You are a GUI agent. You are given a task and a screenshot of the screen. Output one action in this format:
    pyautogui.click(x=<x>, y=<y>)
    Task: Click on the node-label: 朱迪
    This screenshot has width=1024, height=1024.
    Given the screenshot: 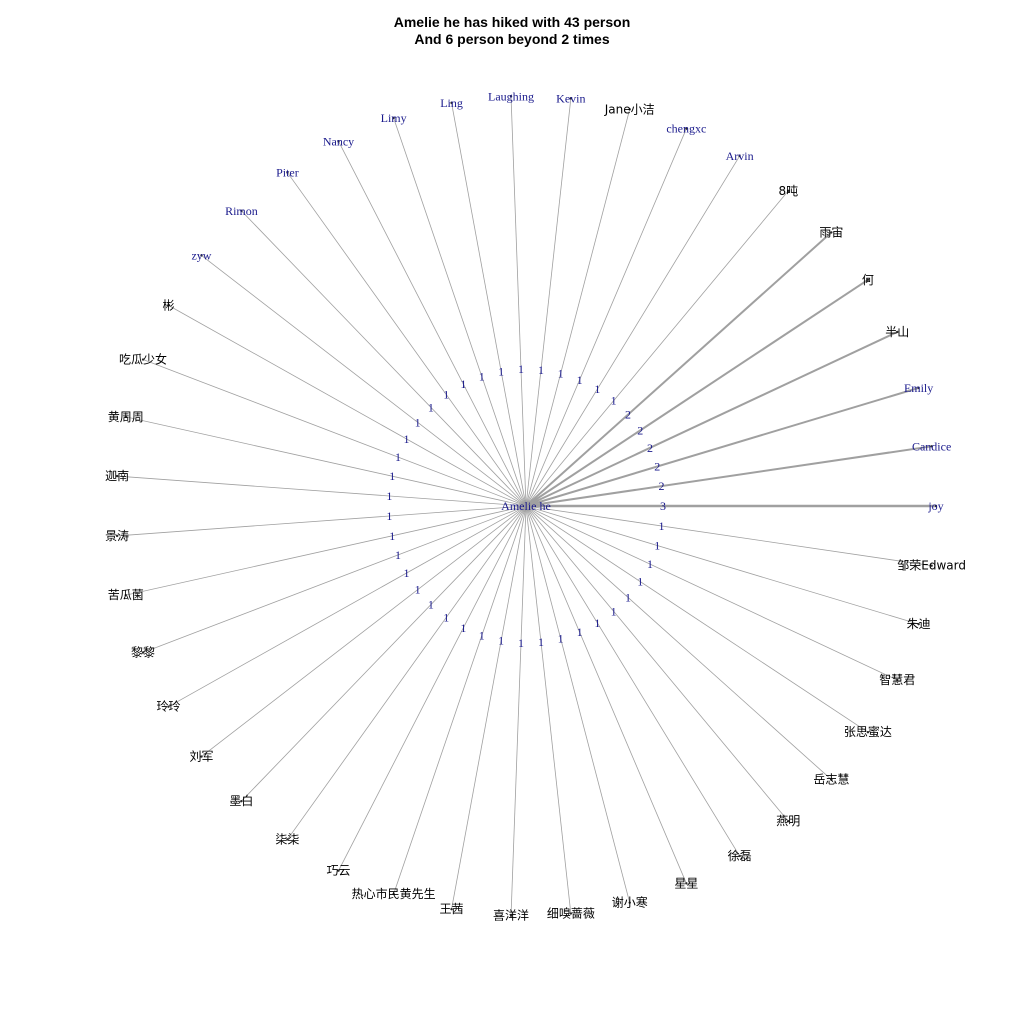 What is the action you would take?
    pyautogui.click(x=919, y=624)
    